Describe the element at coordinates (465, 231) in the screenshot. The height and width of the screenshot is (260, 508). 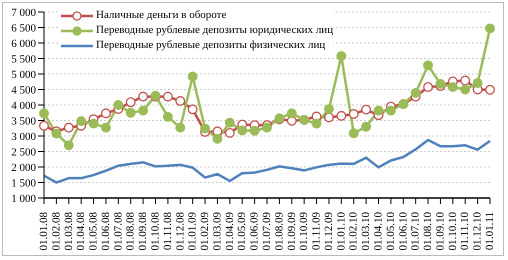
I see `x-tick-label: 01.11.10` at that location.